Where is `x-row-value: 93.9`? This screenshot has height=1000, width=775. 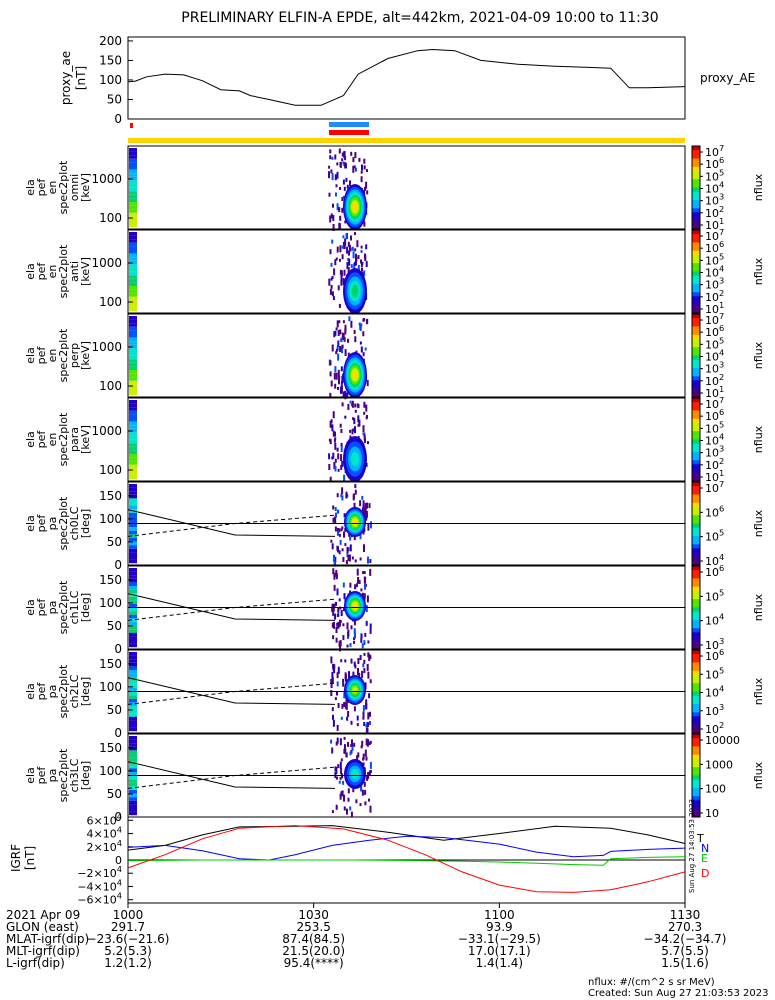
x-row-value: 93.9 is located at coordinates (499, 927).